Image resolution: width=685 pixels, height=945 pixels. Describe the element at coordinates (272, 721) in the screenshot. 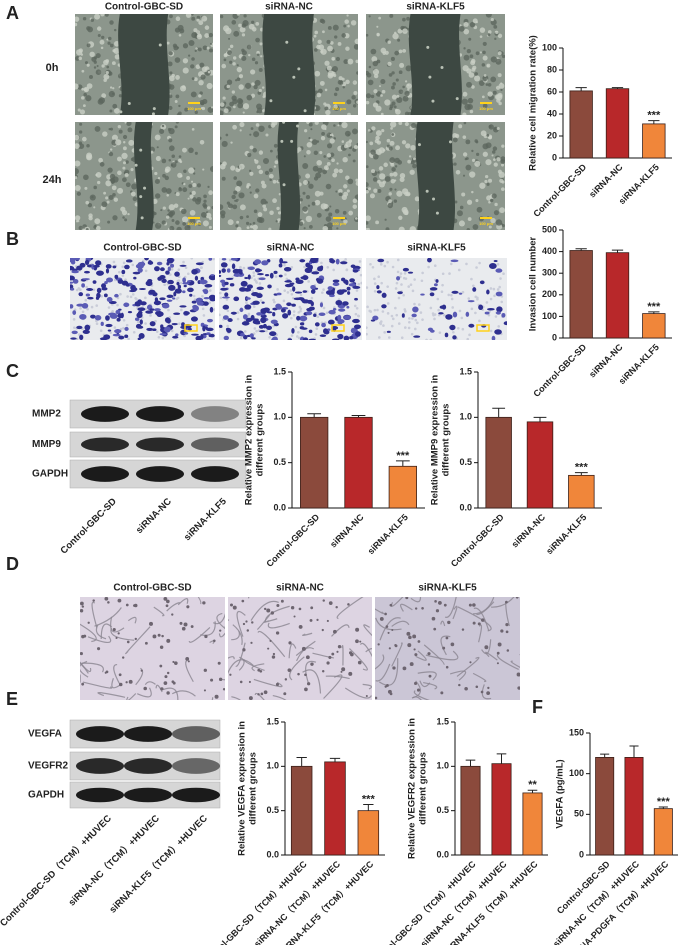

I see `y-tick-label: 1.5` at that location.